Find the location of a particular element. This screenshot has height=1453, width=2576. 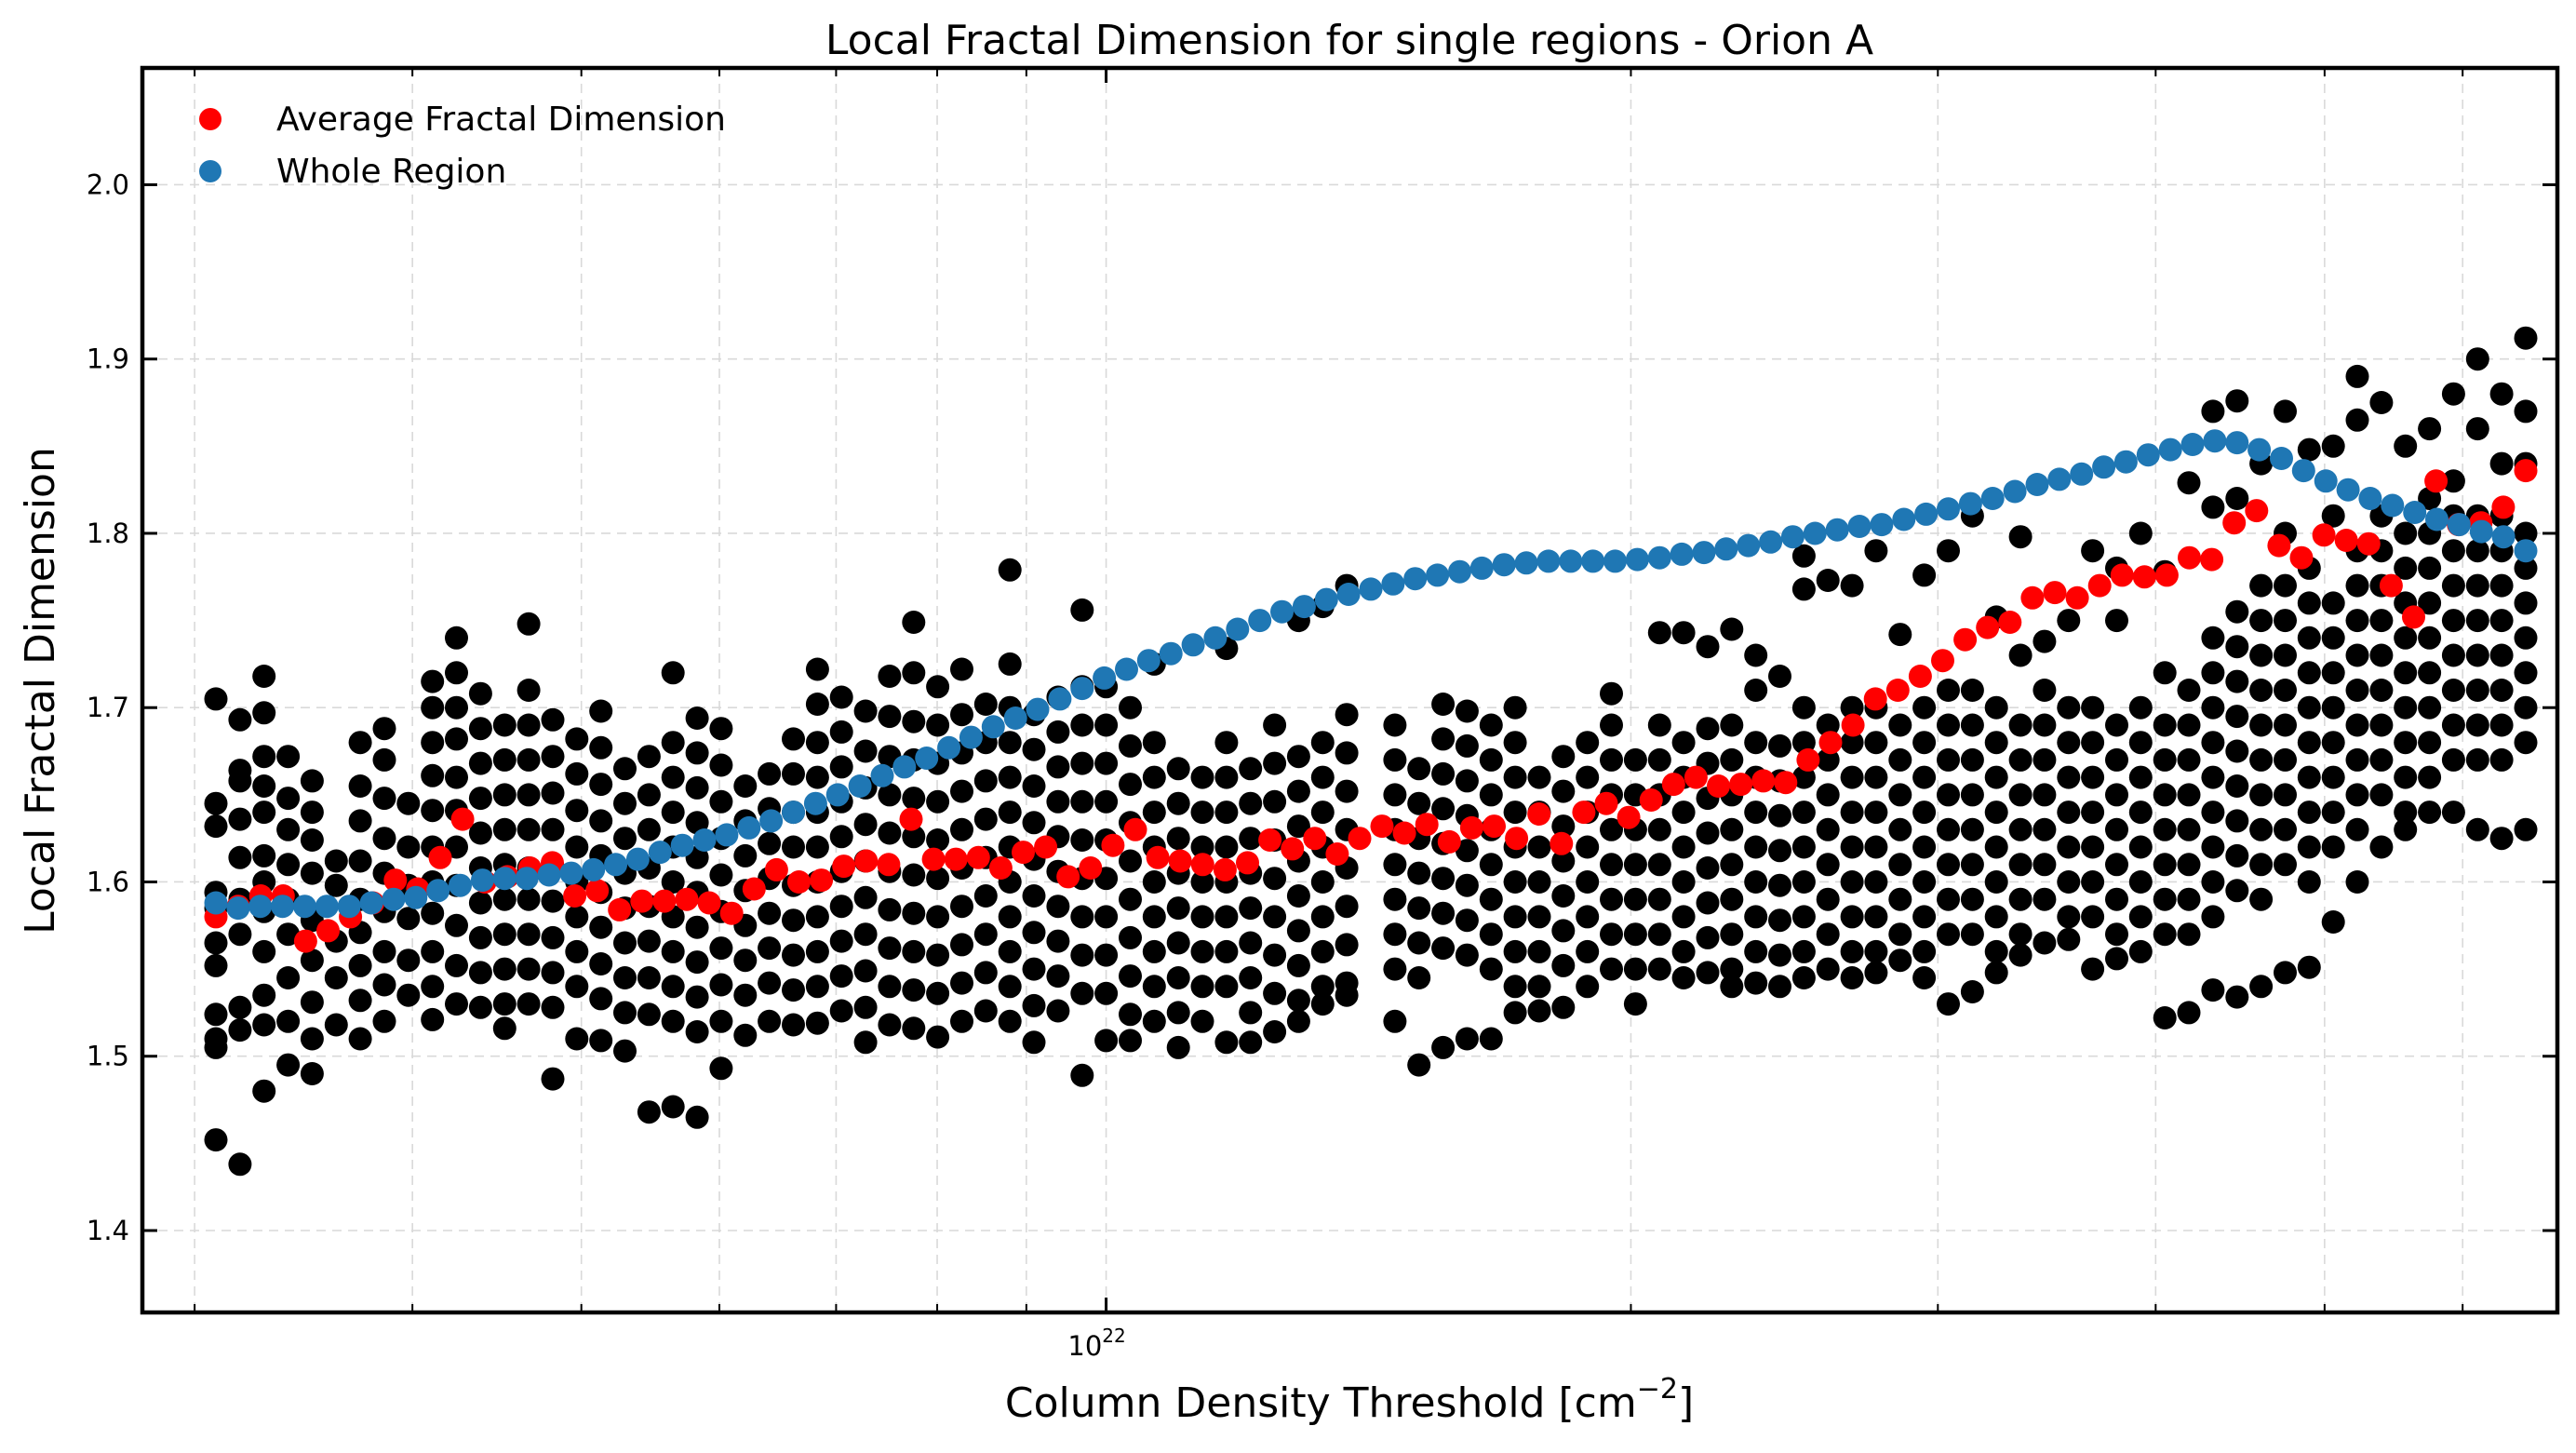

x-tick-label: 1022 is located at coordinates (1096, 1343).